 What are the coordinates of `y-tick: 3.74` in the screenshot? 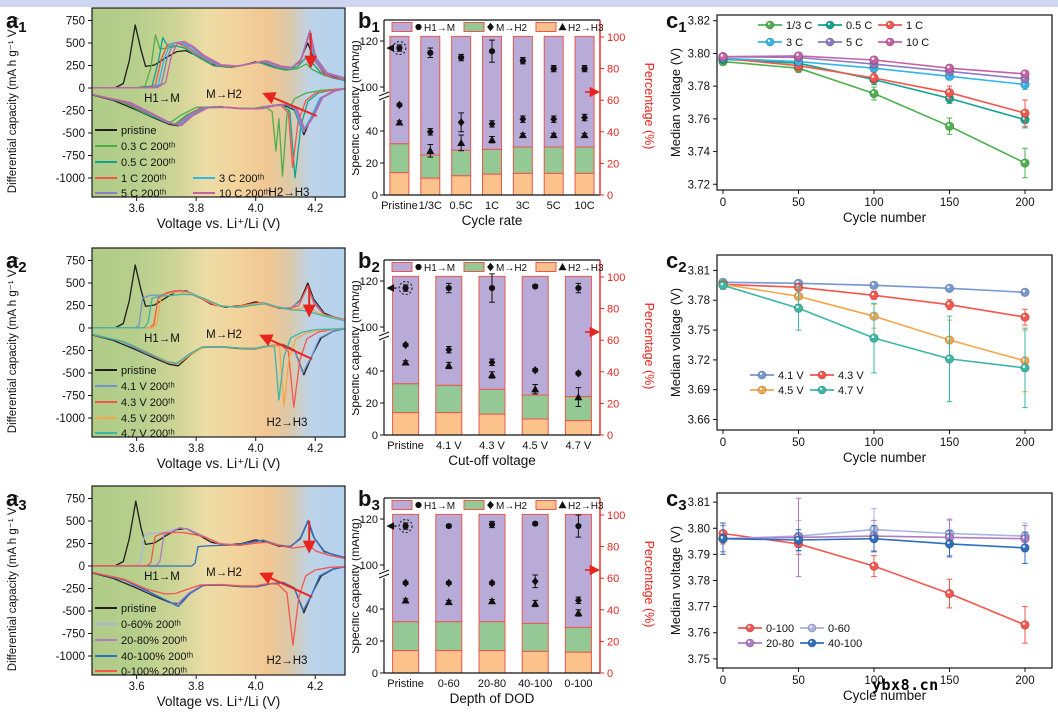 It's located at (699, 153).